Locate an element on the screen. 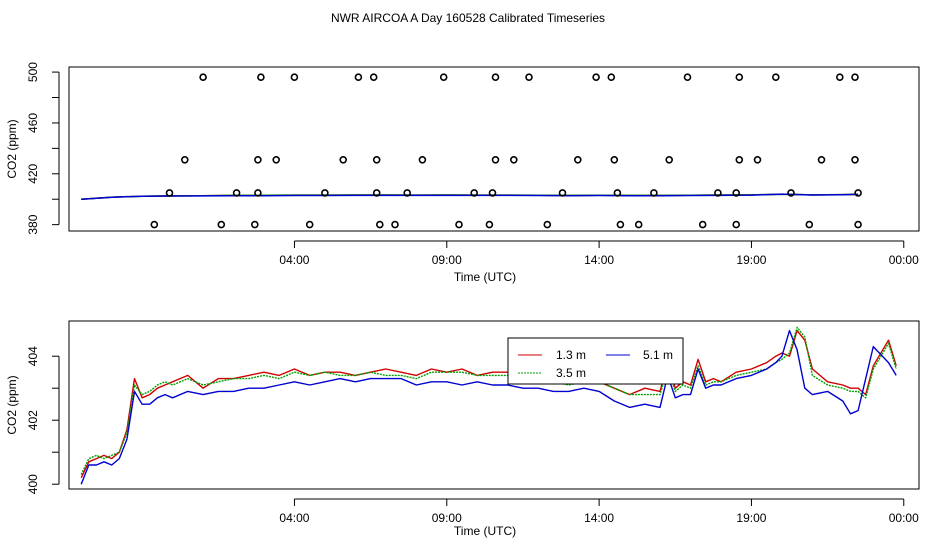 Image resolution: width=936 pixels, height=545 pixels. bottom-y-tick-label: 402 is located at coordinates (33, 420).